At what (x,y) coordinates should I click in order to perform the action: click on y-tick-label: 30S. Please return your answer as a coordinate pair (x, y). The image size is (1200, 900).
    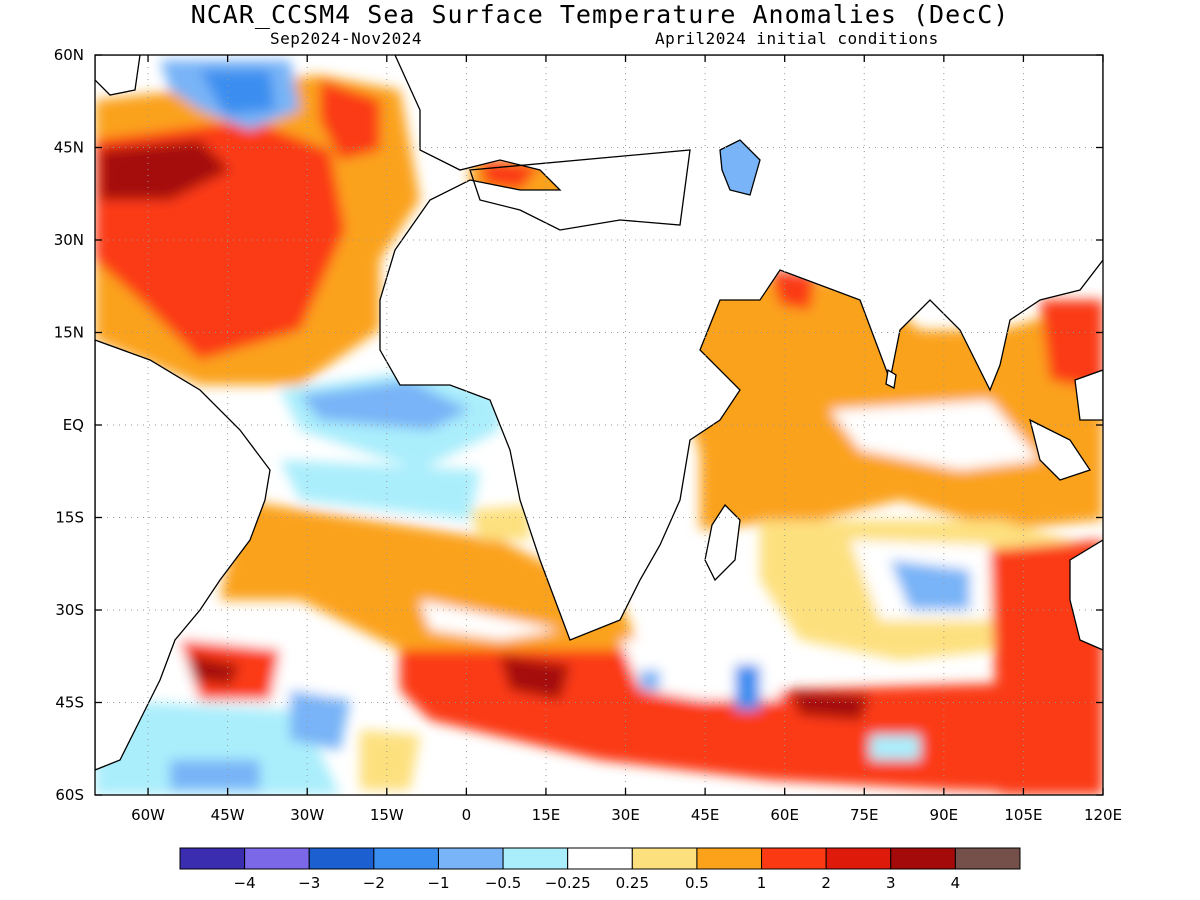
    Looking at the image, I should click on (69, 610).